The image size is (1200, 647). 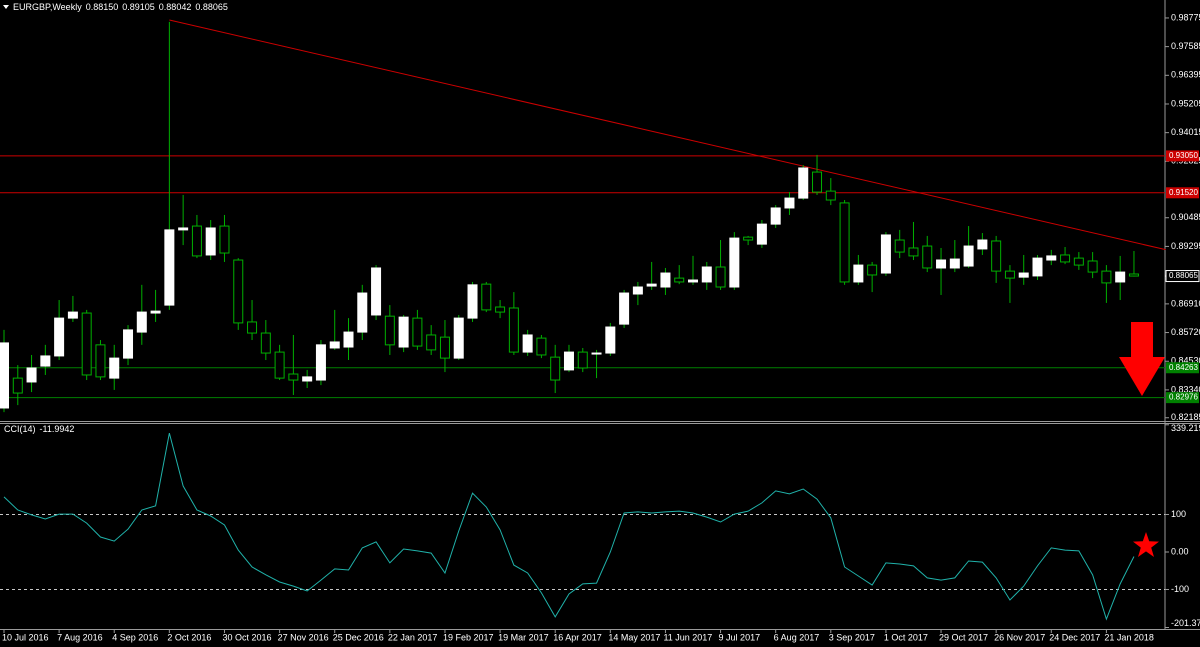 I want to click on level-label: 0.82976, so click(x=1183, y=397).